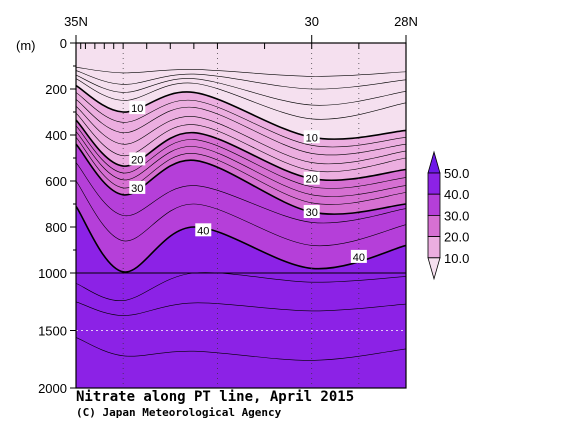 The height and width of the screenshot is (423, 570). Describe the element at coordinates (406, 21) in the screenshot. I see `x-tick-label: 28N` at that location.